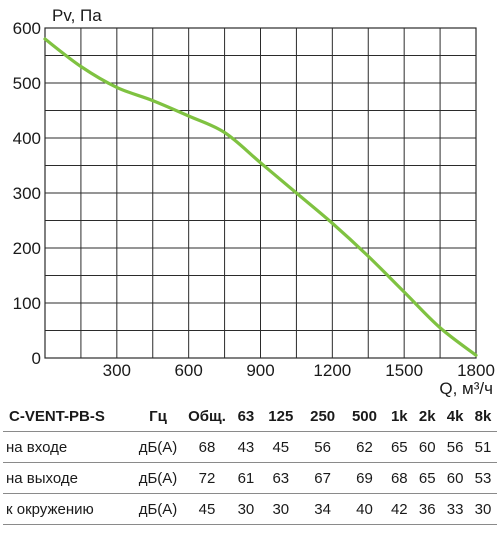  Describe the element at coordinates (207, 416) in the screenshot. I see `total-header: Общ.` at that location.